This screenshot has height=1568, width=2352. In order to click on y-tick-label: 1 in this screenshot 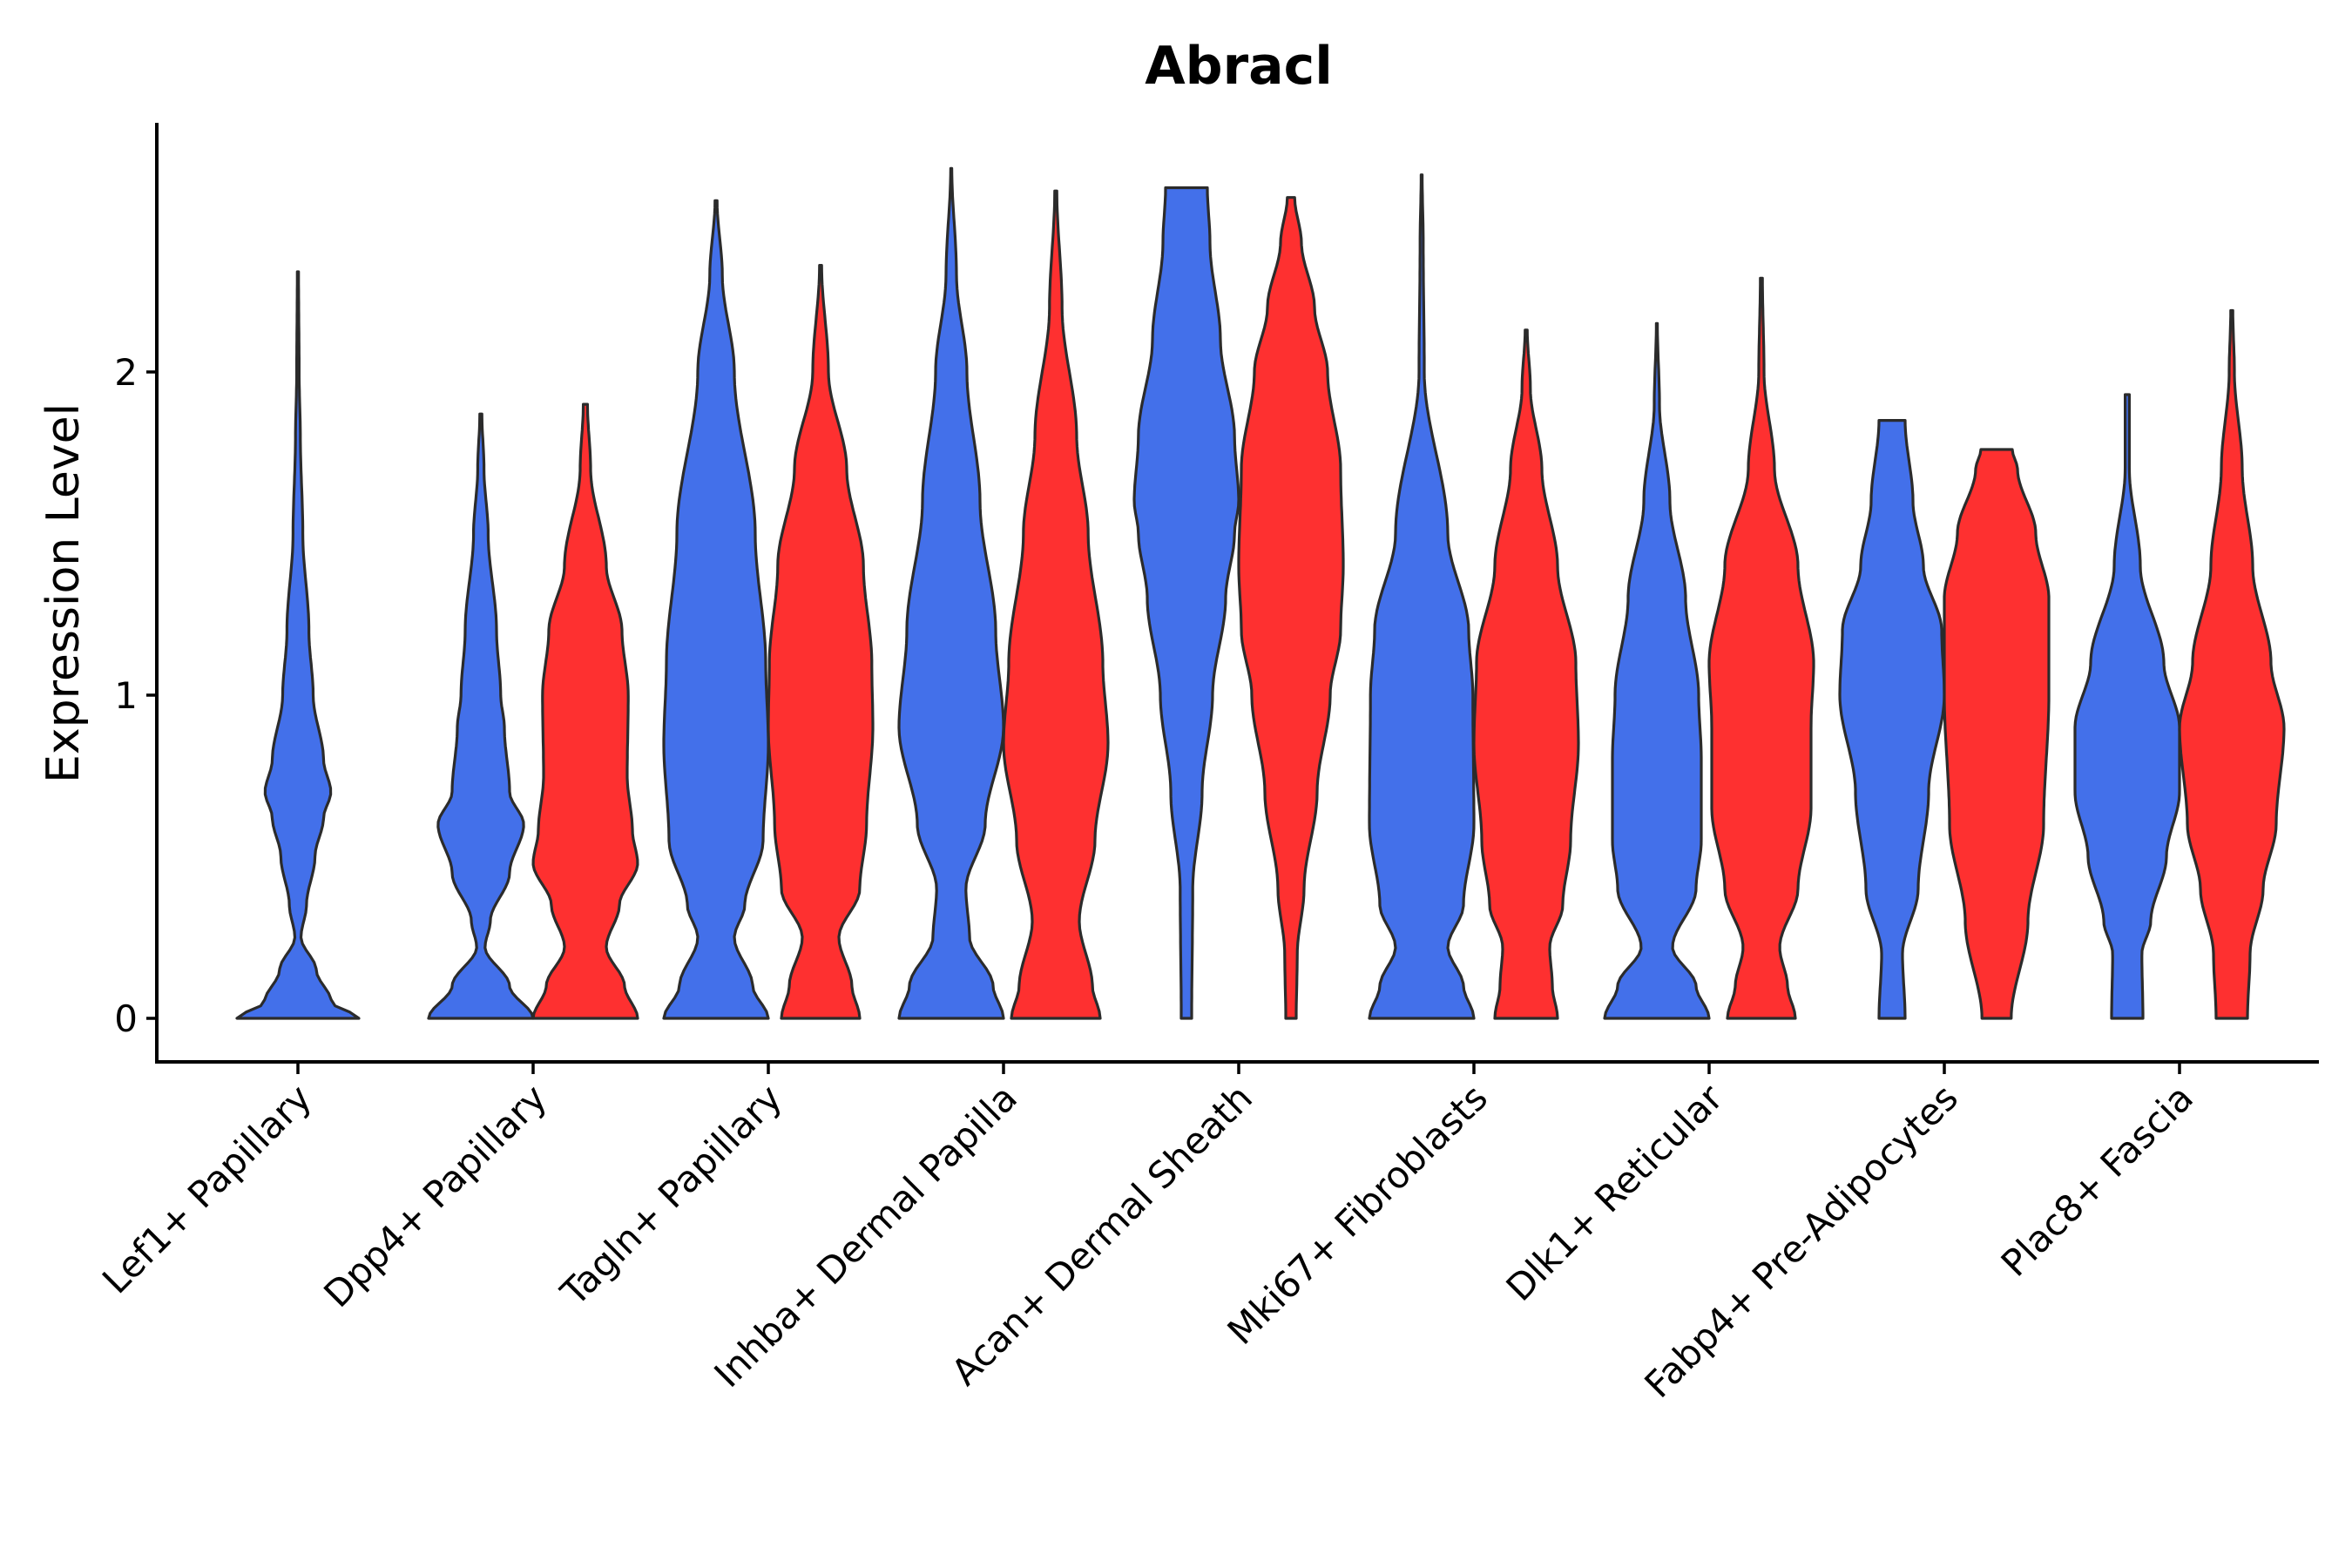, I will do `click(126, 695)`.